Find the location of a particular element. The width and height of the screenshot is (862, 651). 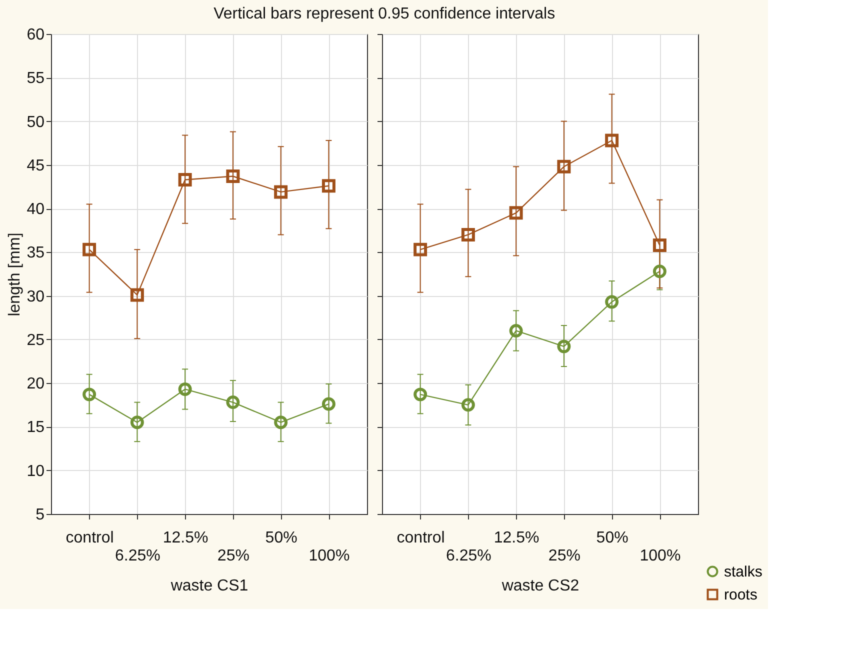

y-tick-label: 20 is located at coordinates (35, 384).